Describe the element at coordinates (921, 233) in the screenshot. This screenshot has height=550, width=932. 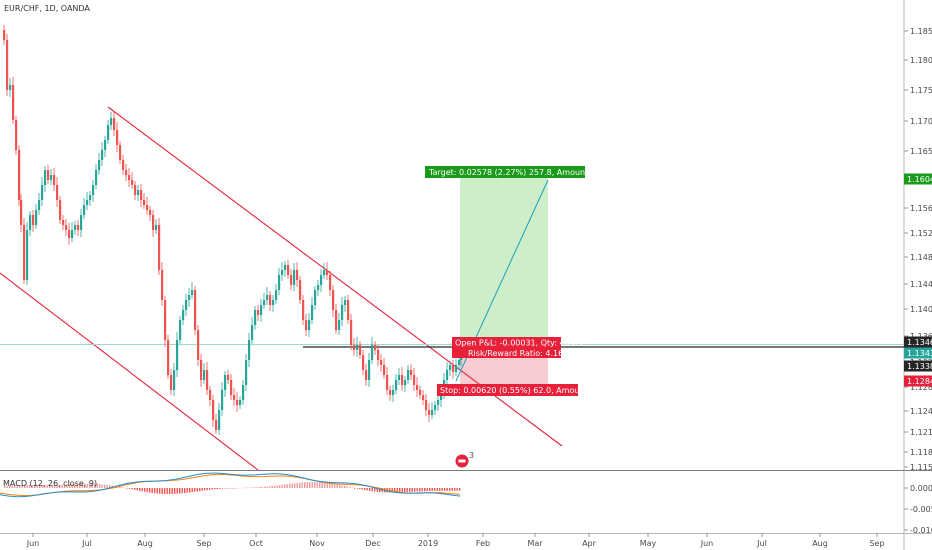
I see `price-tick: 1.15200` at that location.